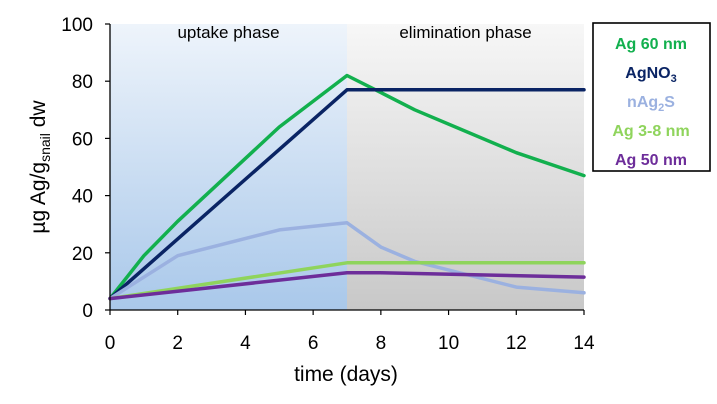 The height and width of the screenshot is (404, 717). What do you see at coordinates (313, 343) in the screenshot?
I see `x-tick-label: 6` at bounding box center [313, 343].